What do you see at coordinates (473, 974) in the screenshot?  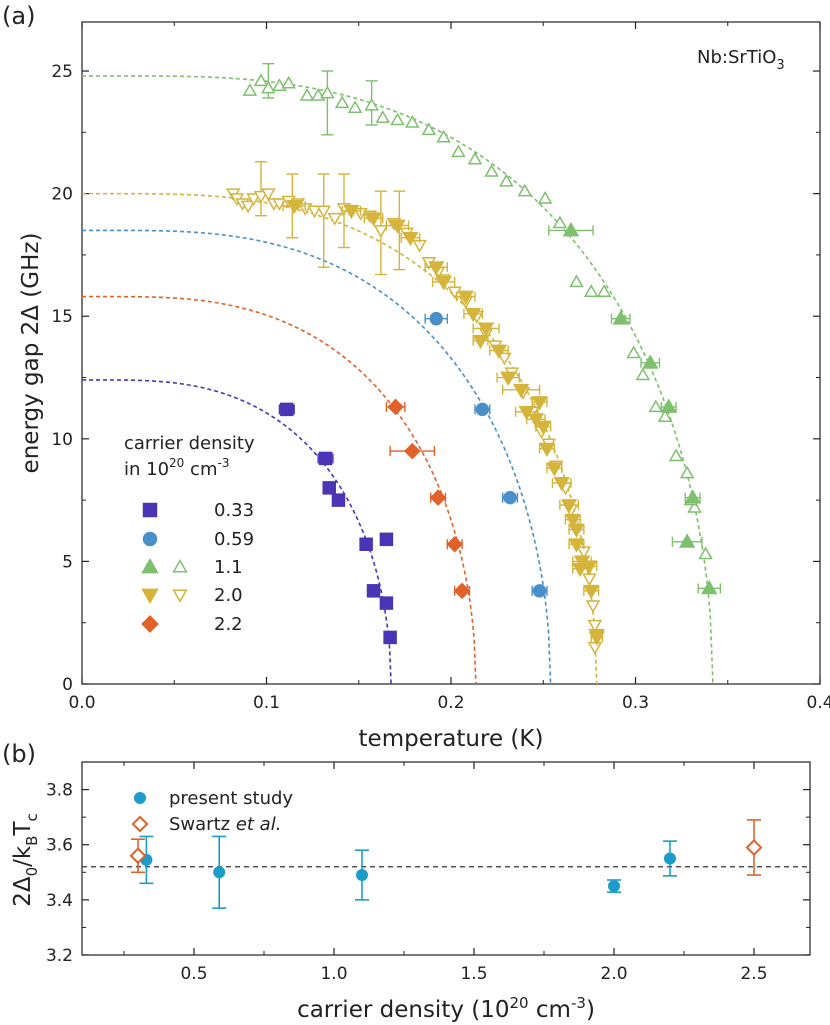 I see `x-tick-label-b: 1.5` at bounding box center [473, 974].